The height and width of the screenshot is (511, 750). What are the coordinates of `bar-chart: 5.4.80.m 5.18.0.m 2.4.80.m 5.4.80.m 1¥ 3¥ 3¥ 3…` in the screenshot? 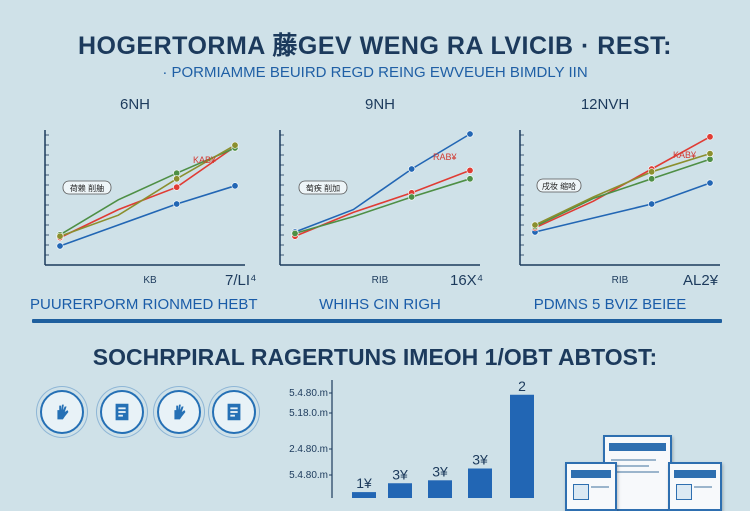 It's located at (411, 438).